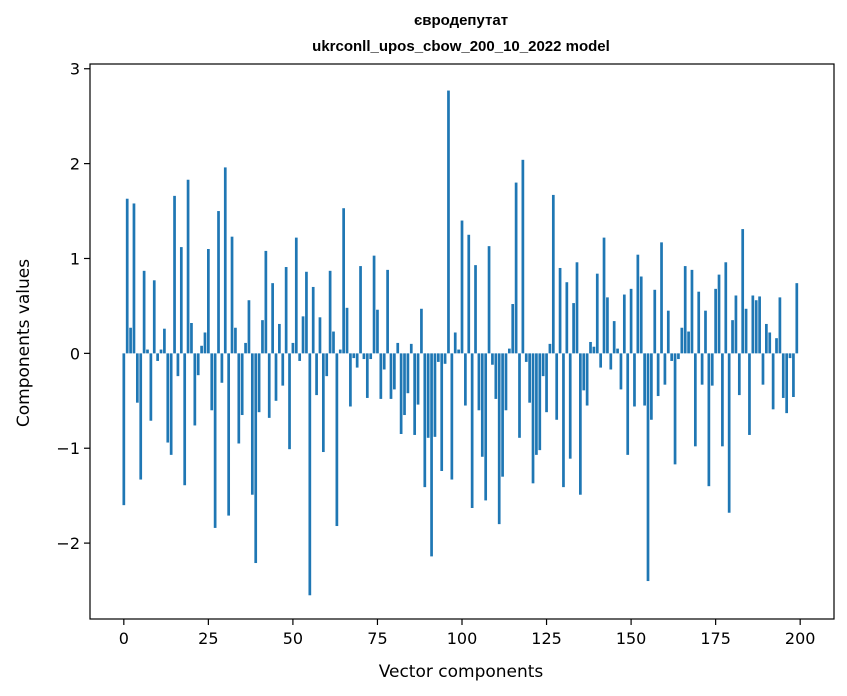 The width and height of the screenshot is (847, 696). What do you see at coordinates (715, 638) in the screenshot?
I see `x-tick-label-175: 175` at bounding box center [715, 638].